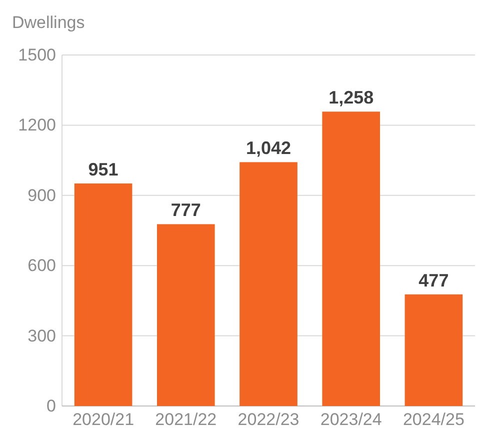  Describe the element at coordinates (103, 169) in the screenshot. I see `data-label: 951` at that location.